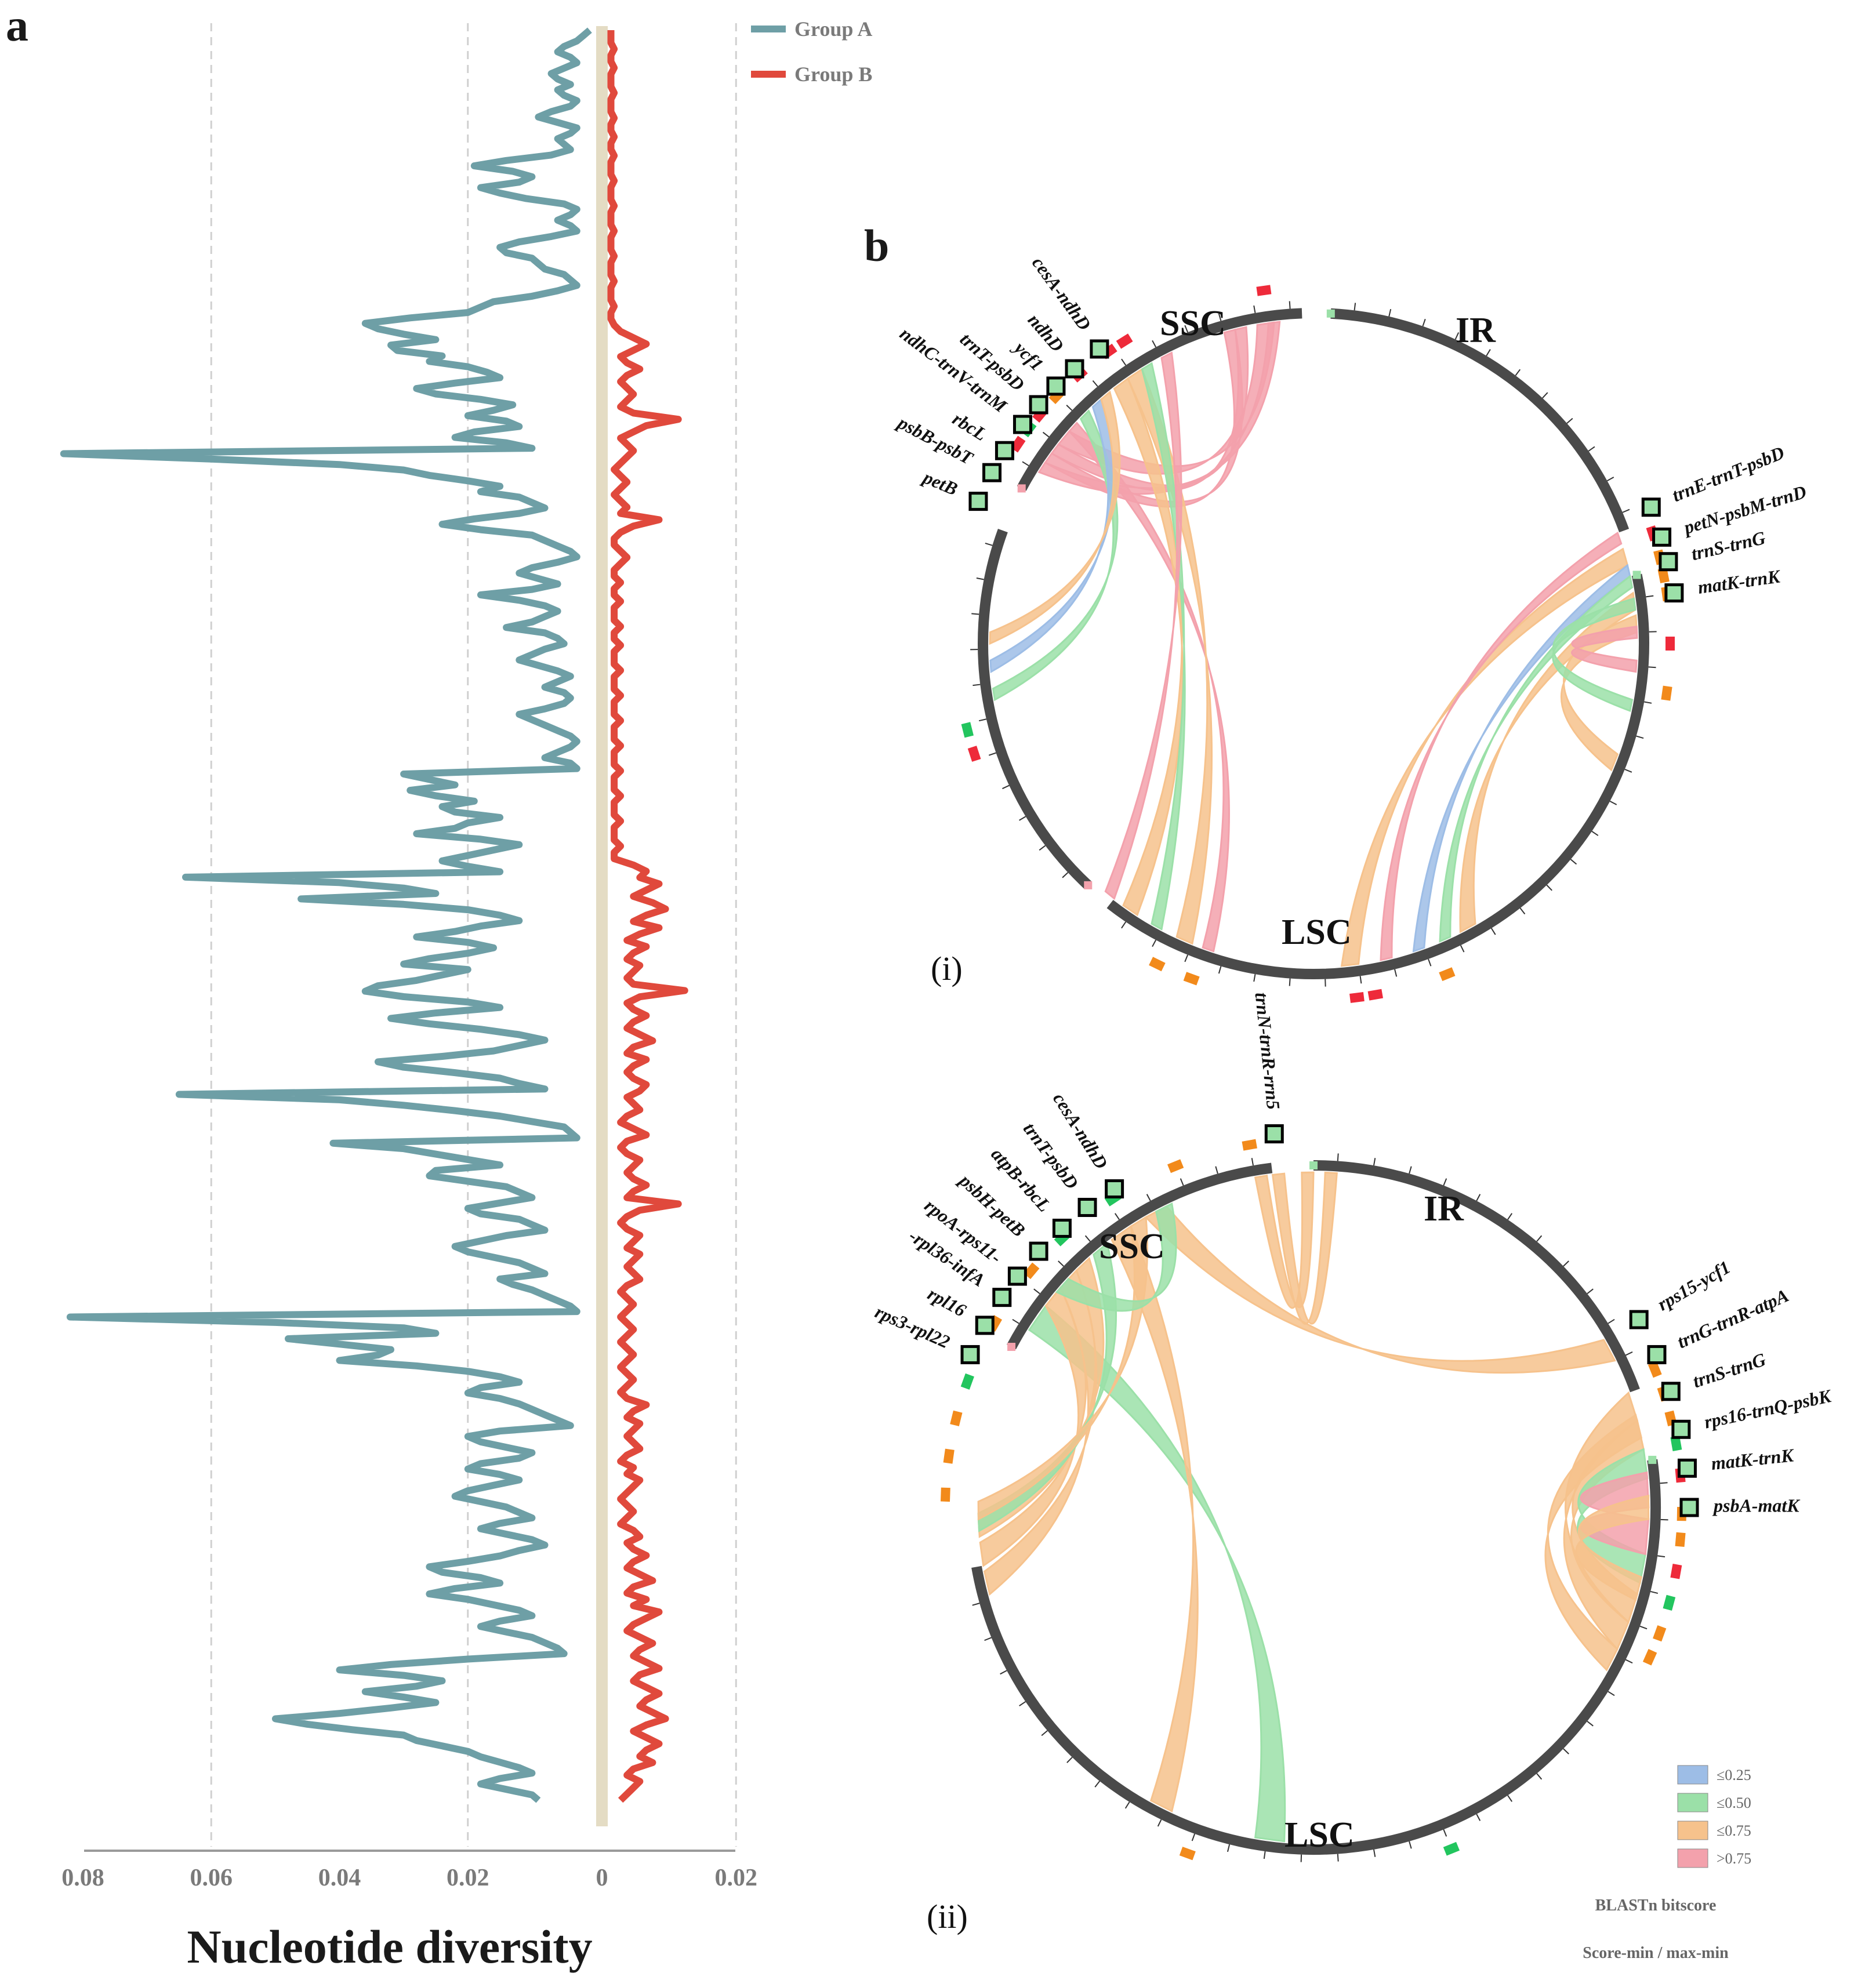  What do you see at coordinates (939, 482) in the screenshot?
I see `gene-label: petB` at bounding box center [939, 482].